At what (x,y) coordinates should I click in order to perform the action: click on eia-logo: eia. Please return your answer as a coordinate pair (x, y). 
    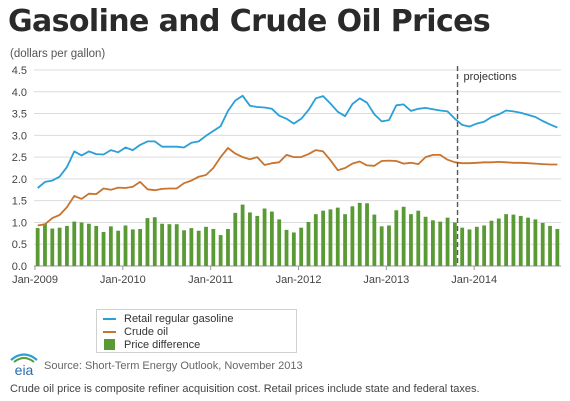
    Looking at the image, I should click on (24, 365).